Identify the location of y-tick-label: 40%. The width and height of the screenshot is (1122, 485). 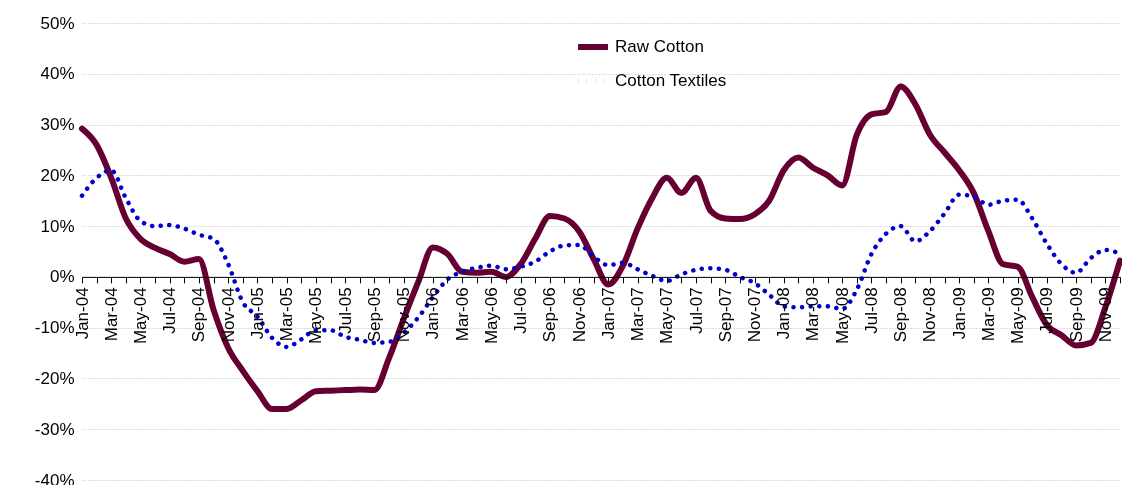
(57, 74).